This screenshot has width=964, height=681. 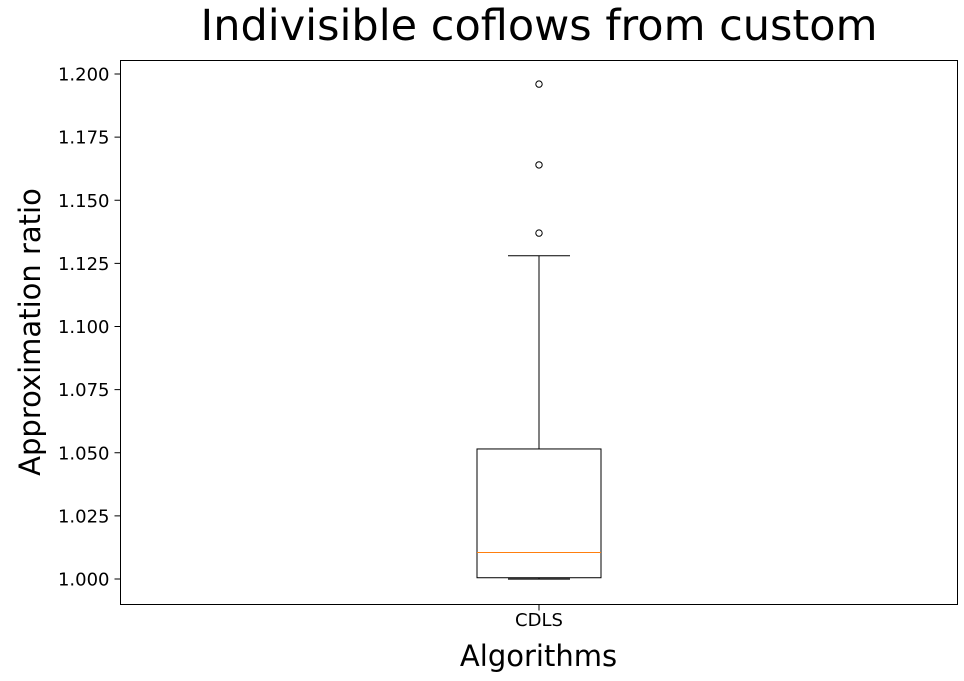 I want to click on x-tick-label: CDLS, so click(x=539, y=620).